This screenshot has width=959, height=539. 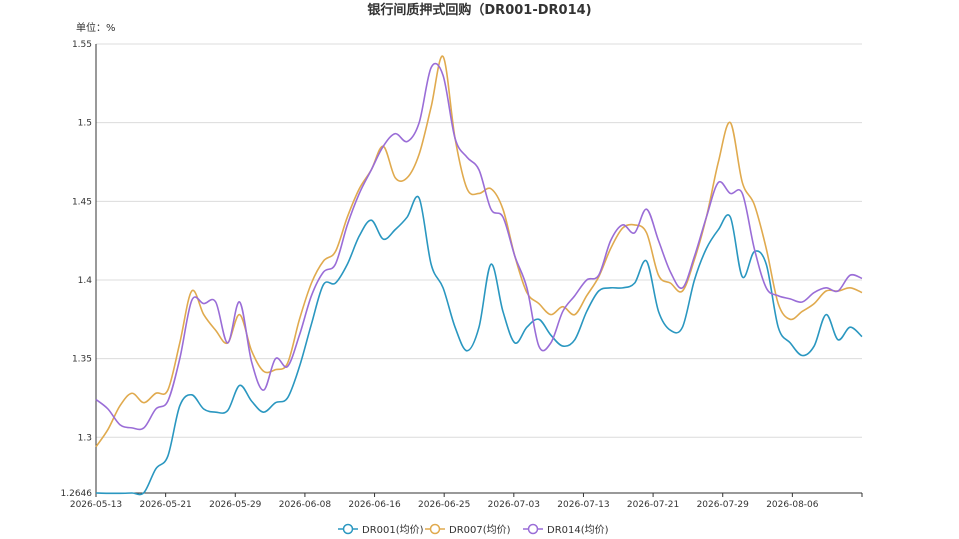 I want to click on legend-label: DR007(均价), so click(x=480, y=530).